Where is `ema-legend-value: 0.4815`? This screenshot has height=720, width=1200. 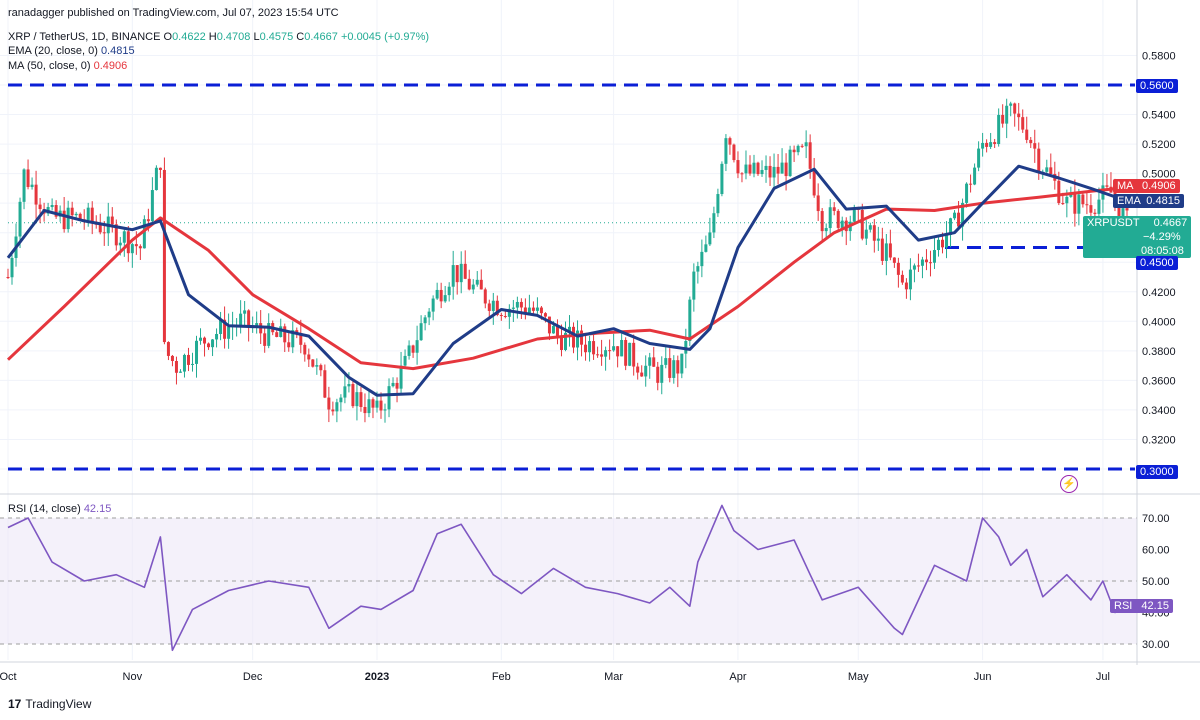
ema-legend-value: 0.4815 is located at coordinates (117, 51).